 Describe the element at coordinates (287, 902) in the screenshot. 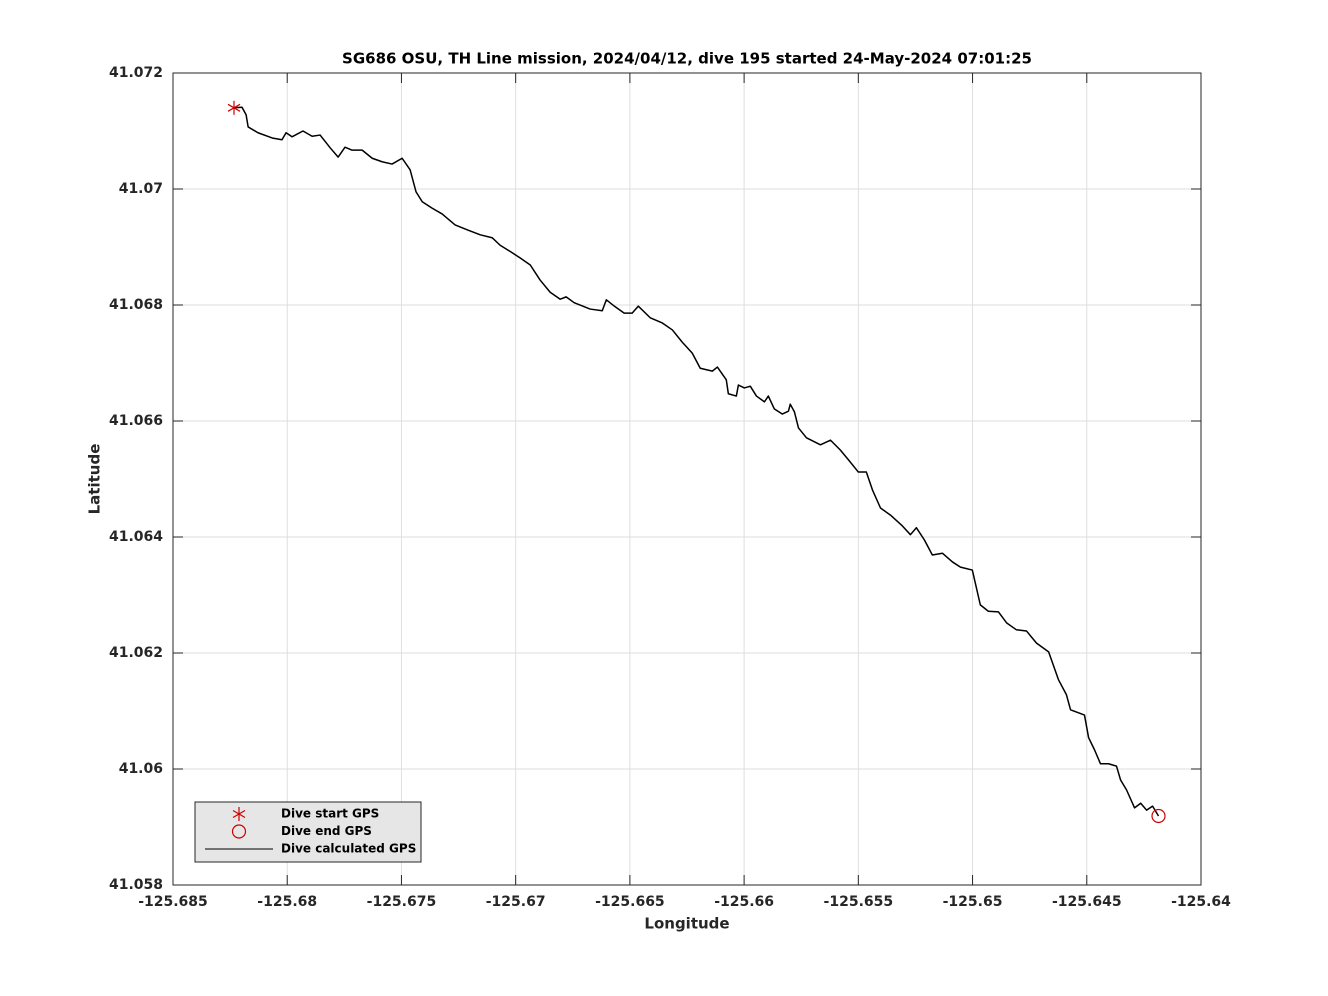

I see `x-tick-label: -125.68` at that location.